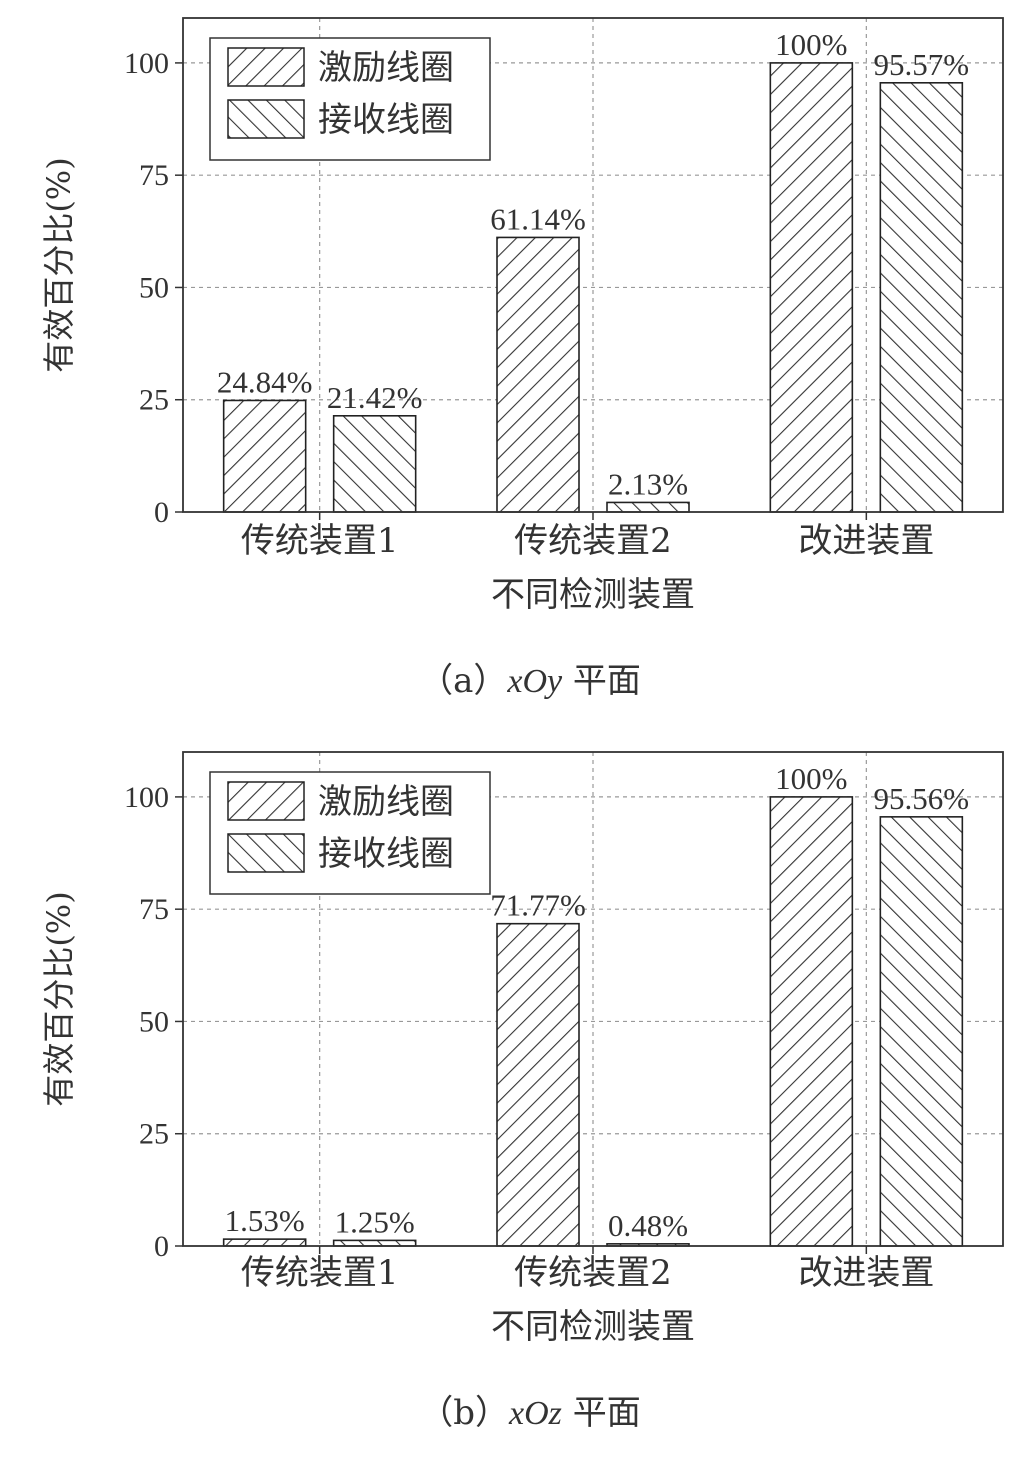  What do you see at coordinates (534, 681) in the screenshot?
I see `caption-plane-var: xOy` at bounding box center [534, 681].